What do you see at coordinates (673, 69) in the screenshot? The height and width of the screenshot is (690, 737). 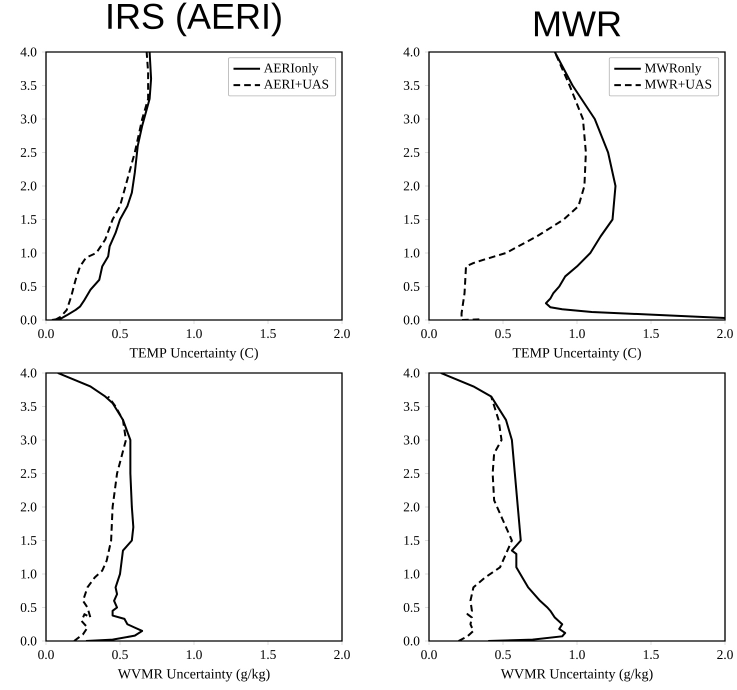 I see `legend-label: MWRonly` at bounding box center [673, 69].